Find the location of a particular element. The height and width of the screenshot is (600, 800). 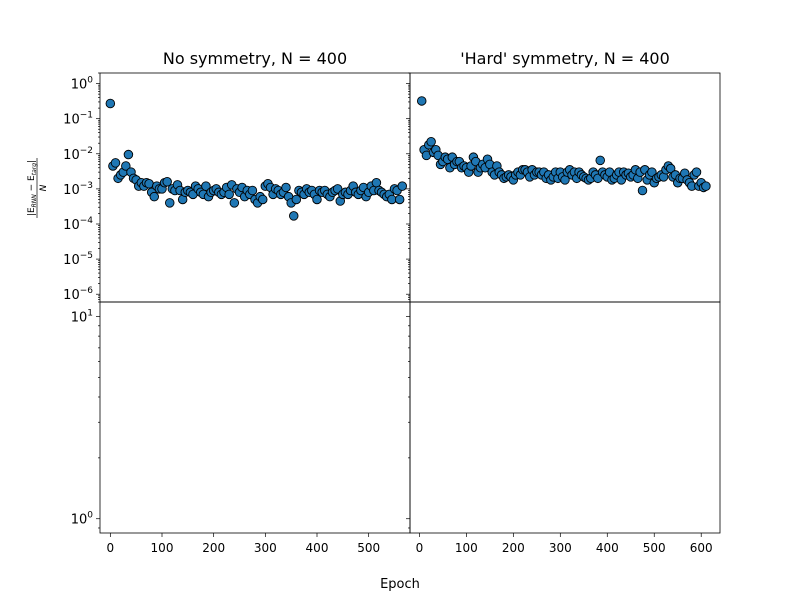

y-tick-label: 10⁻³ is located at coordinates (78, 189).